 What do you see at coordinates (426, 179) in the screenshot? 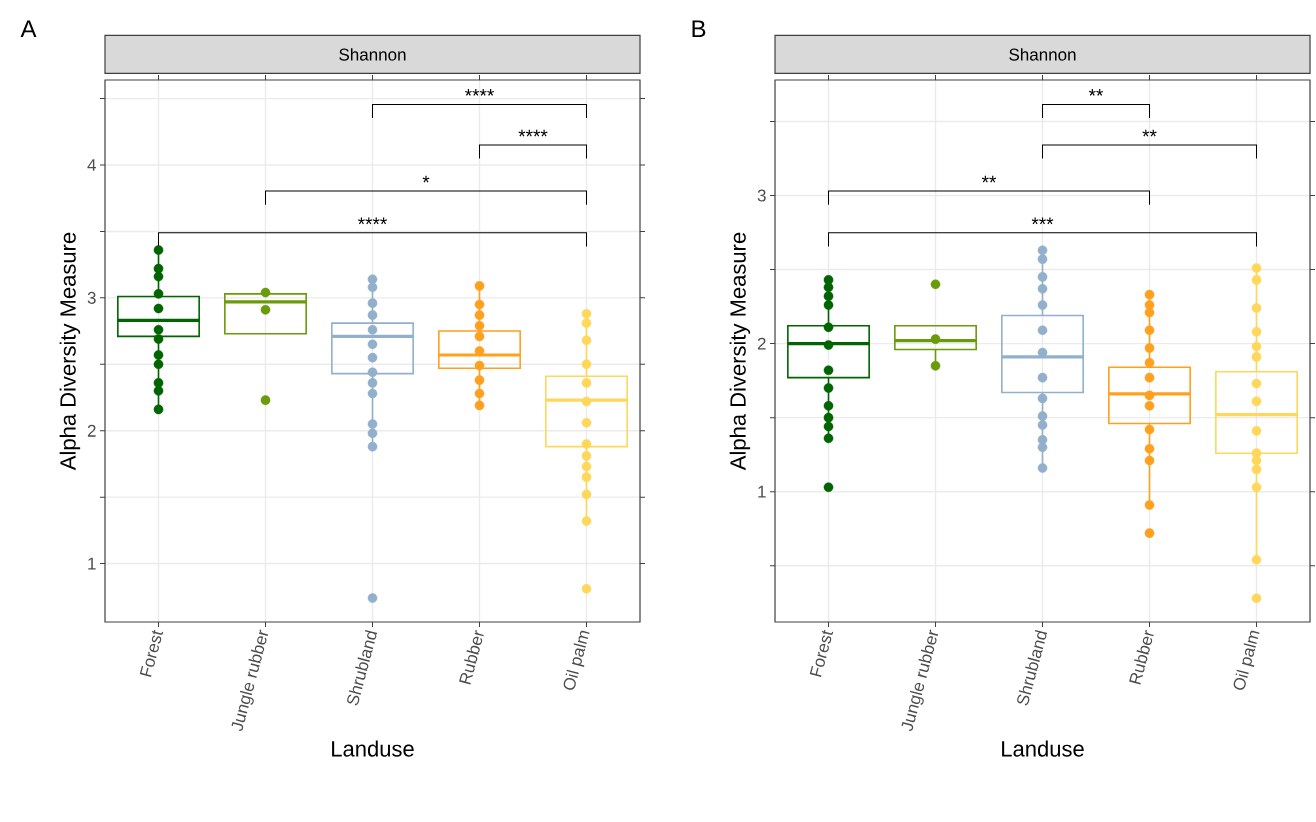
I see `annotation: *` at bounding box center [426, 179].